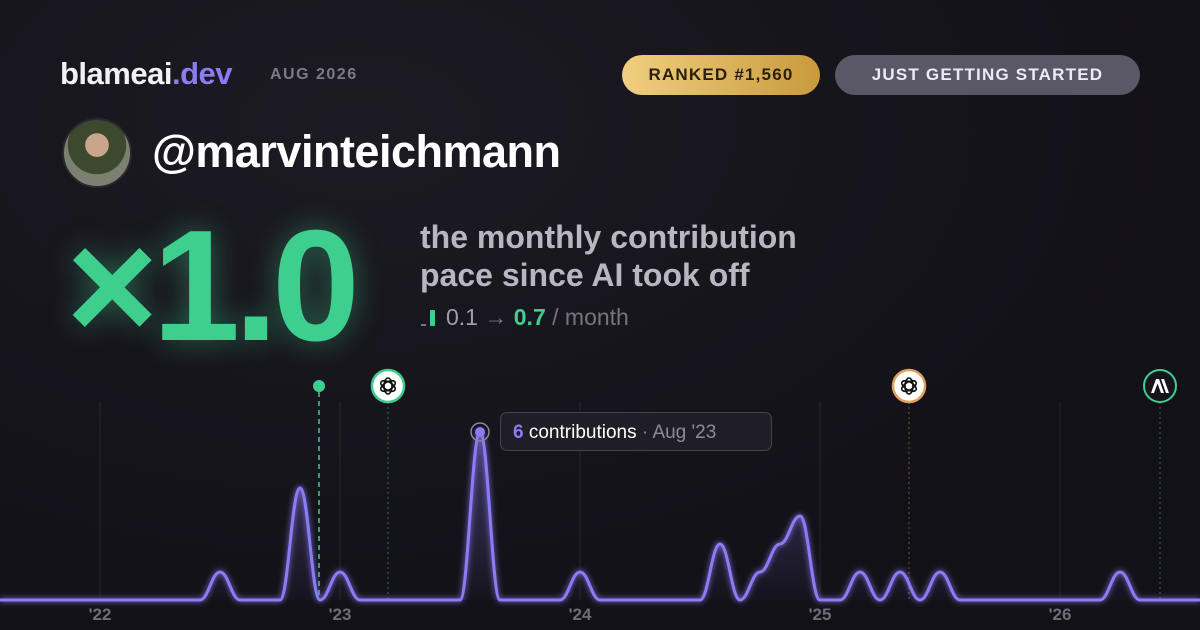 This screenshot has height=630, width=1200. Describe the element at coordinates (590, 317) in the screenshot. I see `unit: / month` at that location.